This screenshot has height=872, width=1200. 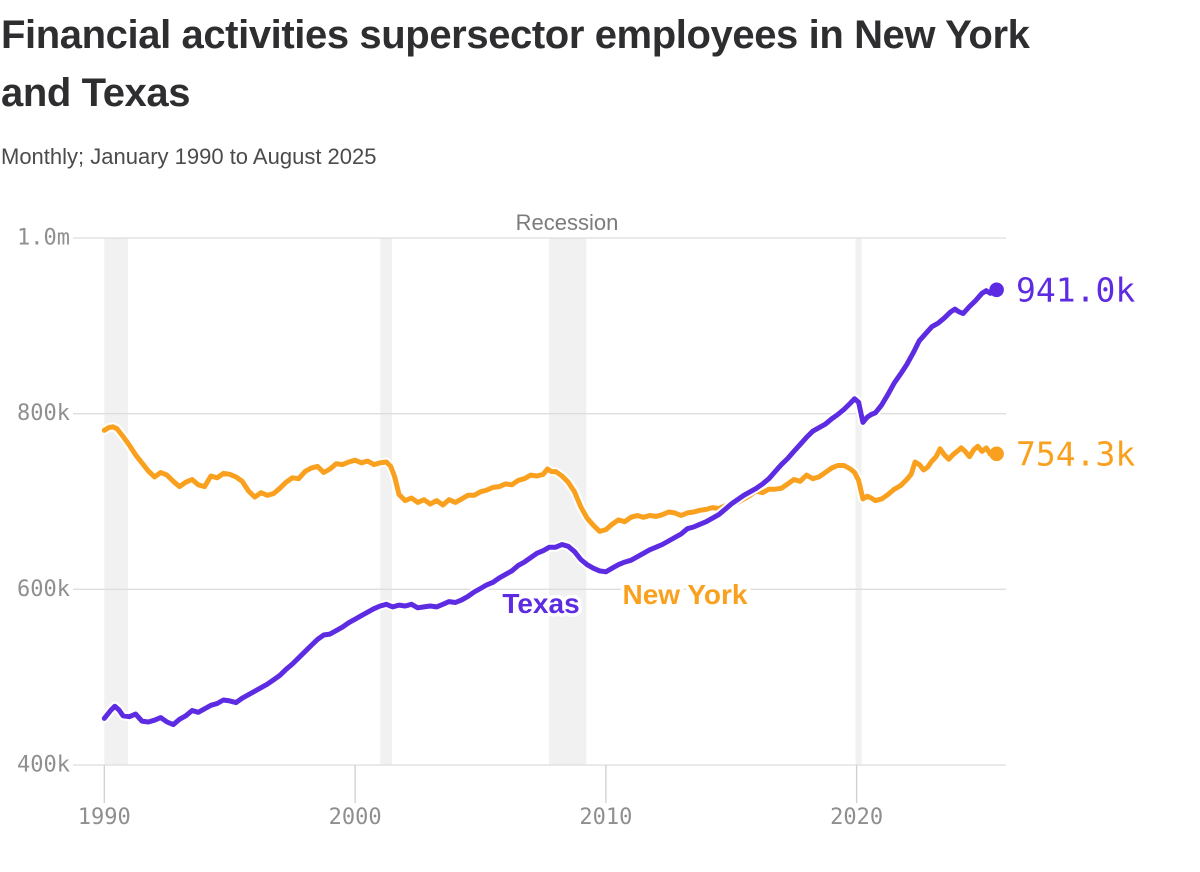 What do you see at coordinates (43, 589) in the screenshot?
I see `y-axis-label: 600k` at bounding box center [43, 589].